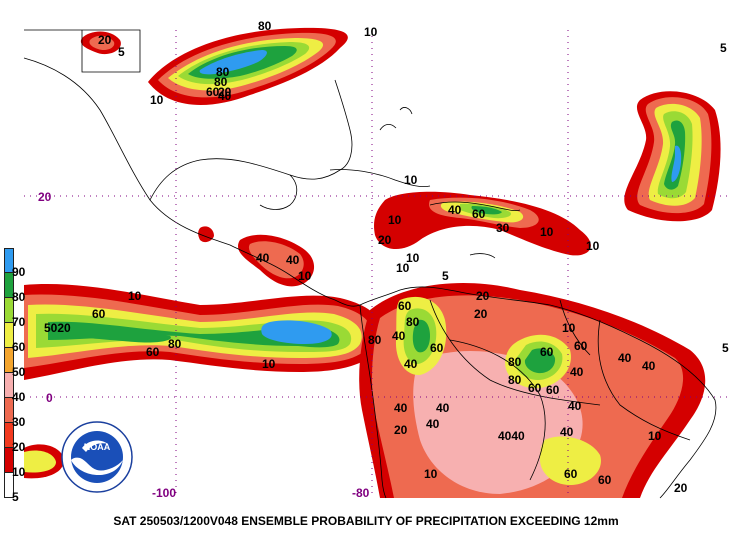 This screenshot has width=732, height=550. I want to click on north-blob, so click(100, 43).